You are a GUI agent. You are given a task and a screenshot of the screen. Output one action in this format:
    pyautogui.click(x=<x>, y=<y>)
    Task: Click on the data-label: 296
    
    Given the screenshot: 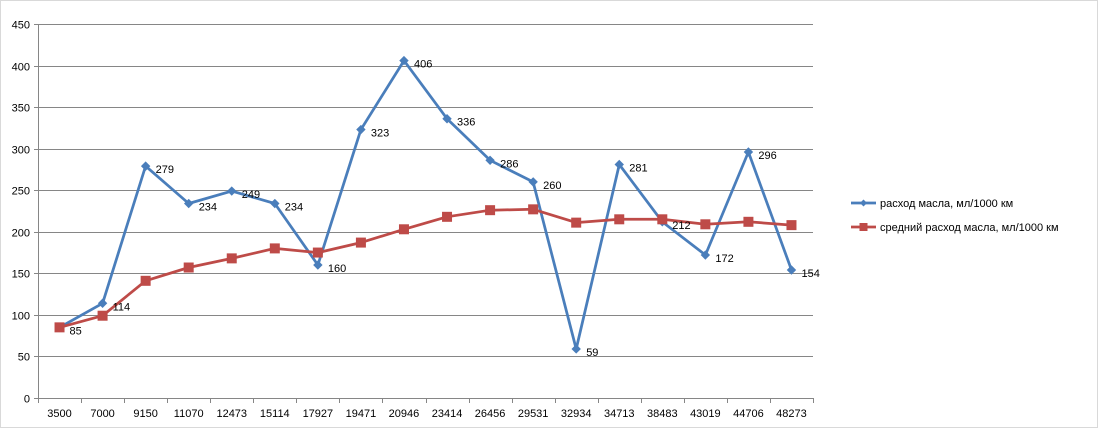 What is the action you would take?
    pyautogui.click(x=767, y=156)
    